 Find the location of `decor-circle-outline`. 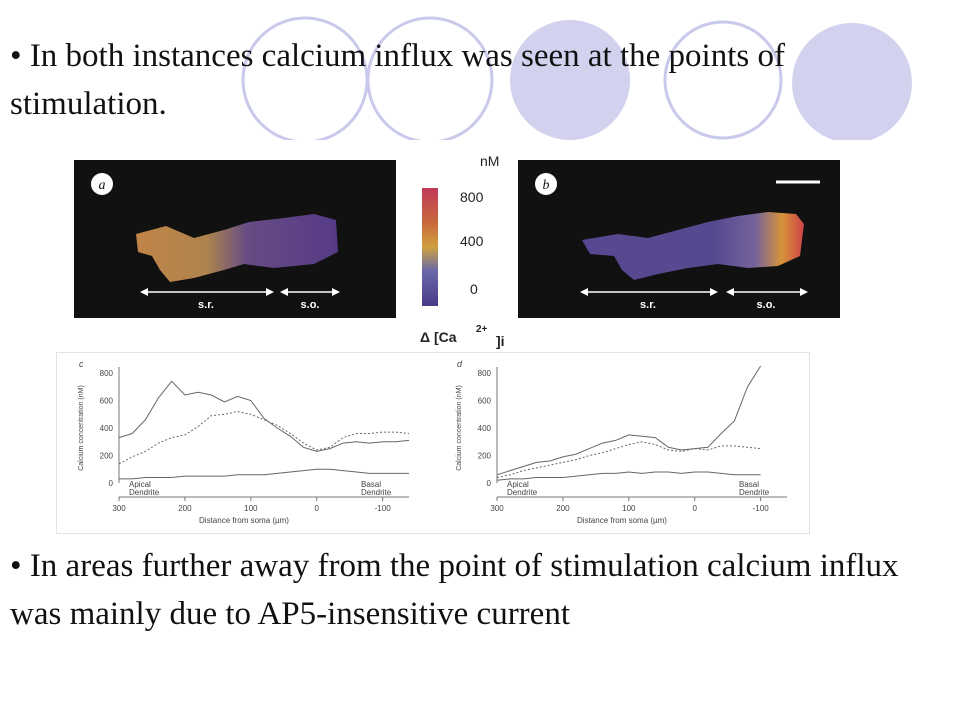

decor-circle-outline is located at coordinates (723, 80).